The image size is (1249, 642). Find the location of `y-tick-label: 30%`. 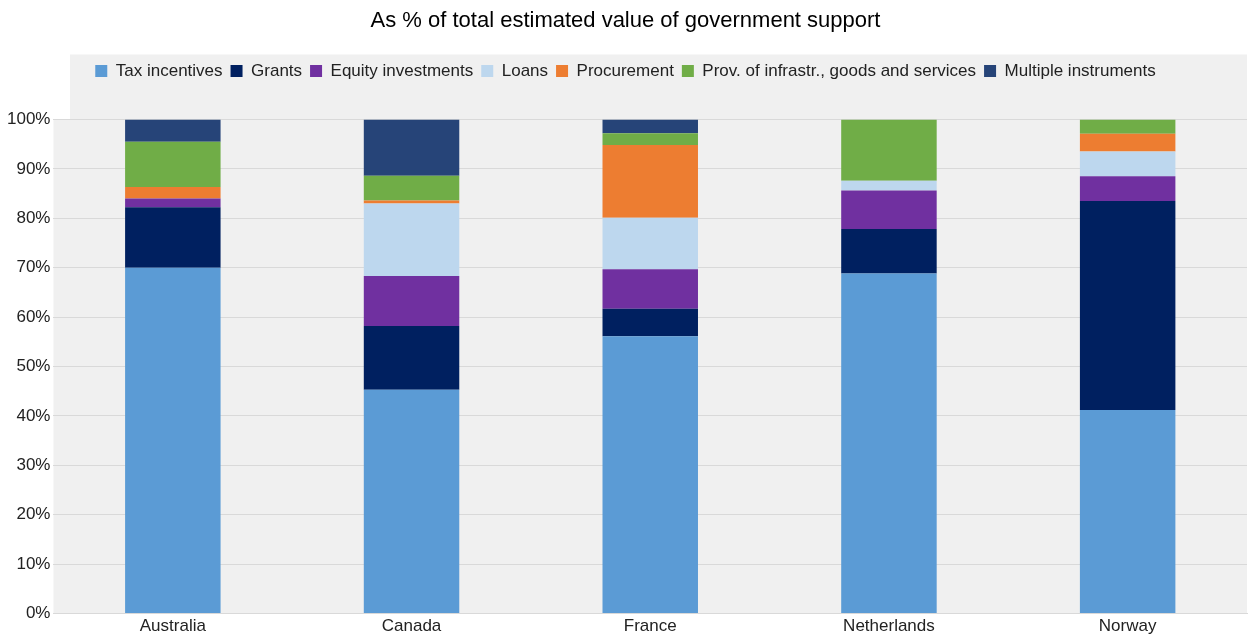

y-tick-label: 30% is located at coordinates (33, 465).